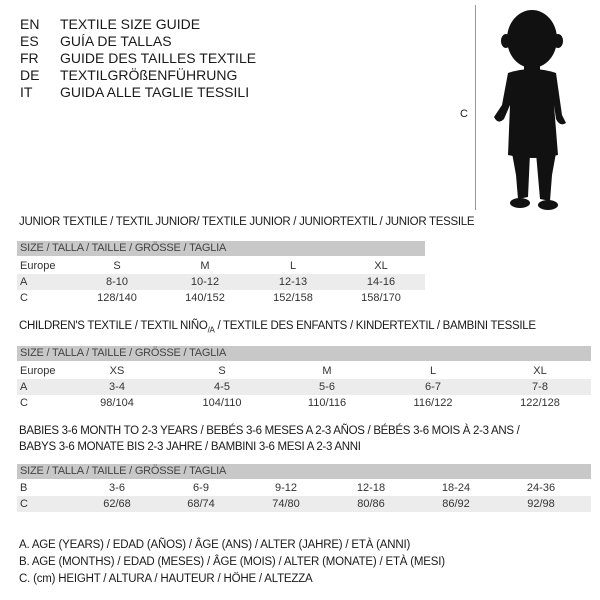 Image resolution: width=600 pixels, height=600 pixels. Describe the element at coordinates (381, 298) in the screenshot. I see `cell: 158/170` at that location.